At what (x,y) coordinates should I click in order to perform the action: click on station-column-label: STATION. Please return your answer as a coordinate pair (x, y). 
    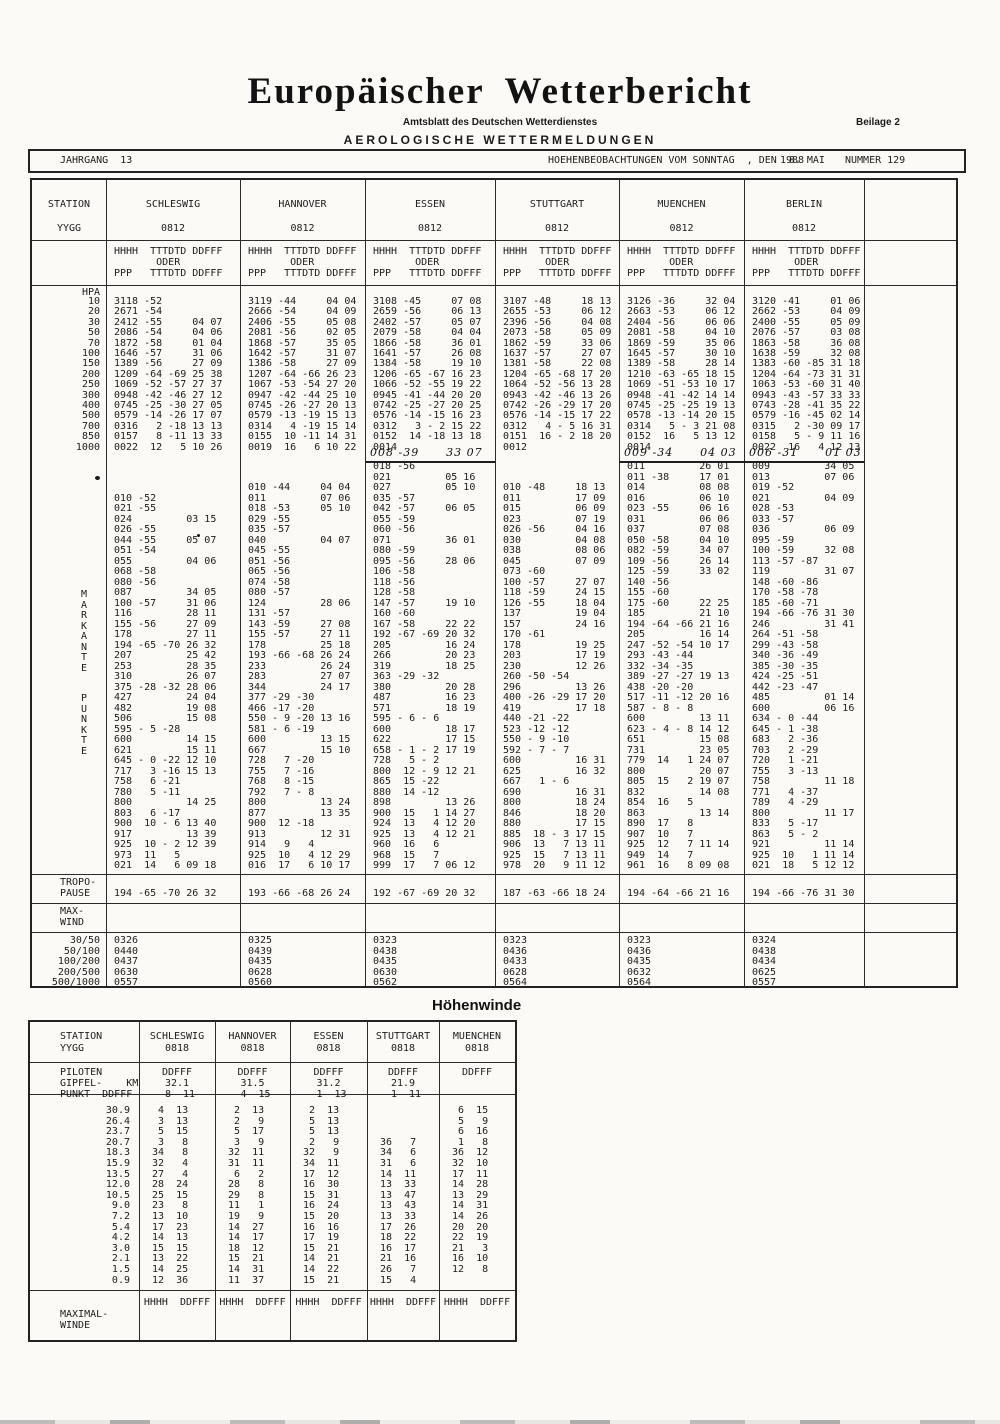
    Looking at the image, I should click on (81, 1036).